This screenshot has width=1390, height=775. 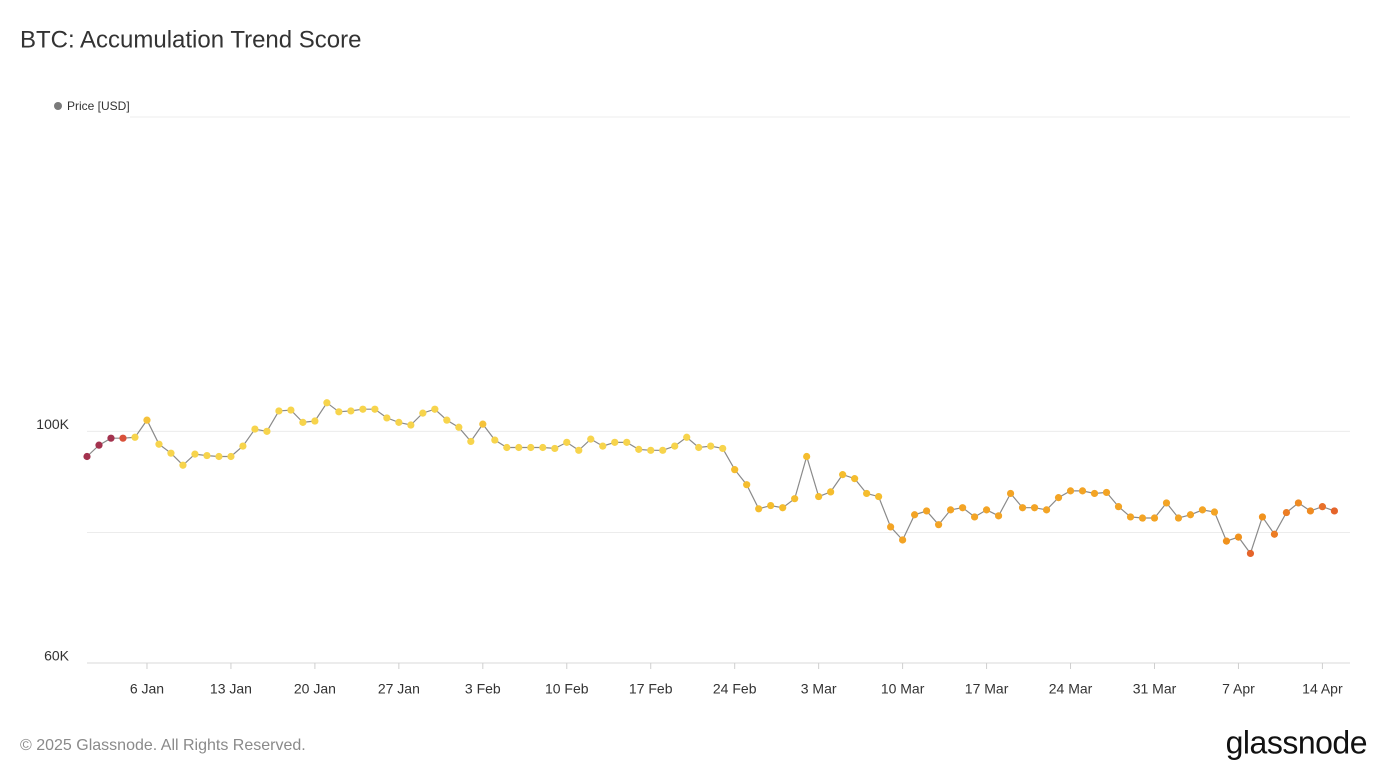 What do you see at coordinates (98, 106) in the screenshot?
I see `legend-label: Price [USD]` at bounding box center [98, 106].